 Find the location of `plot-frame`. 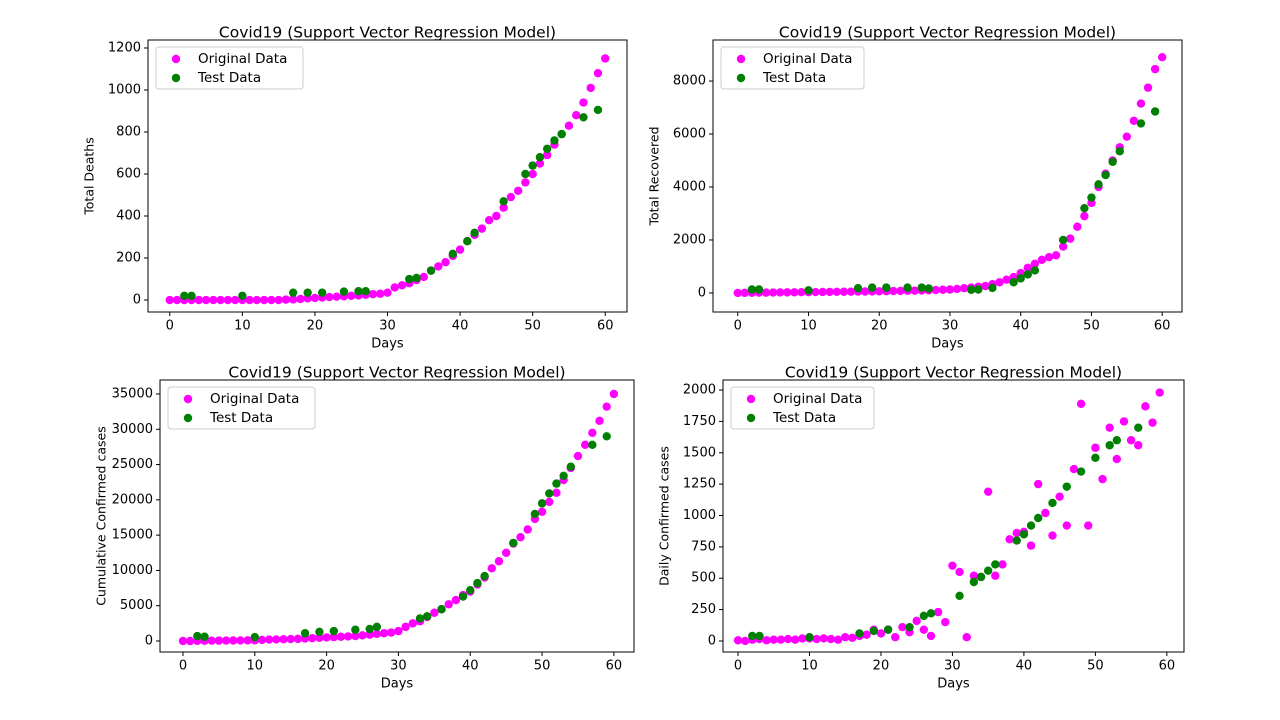

plot-frame is located at coordinates (387, 176).